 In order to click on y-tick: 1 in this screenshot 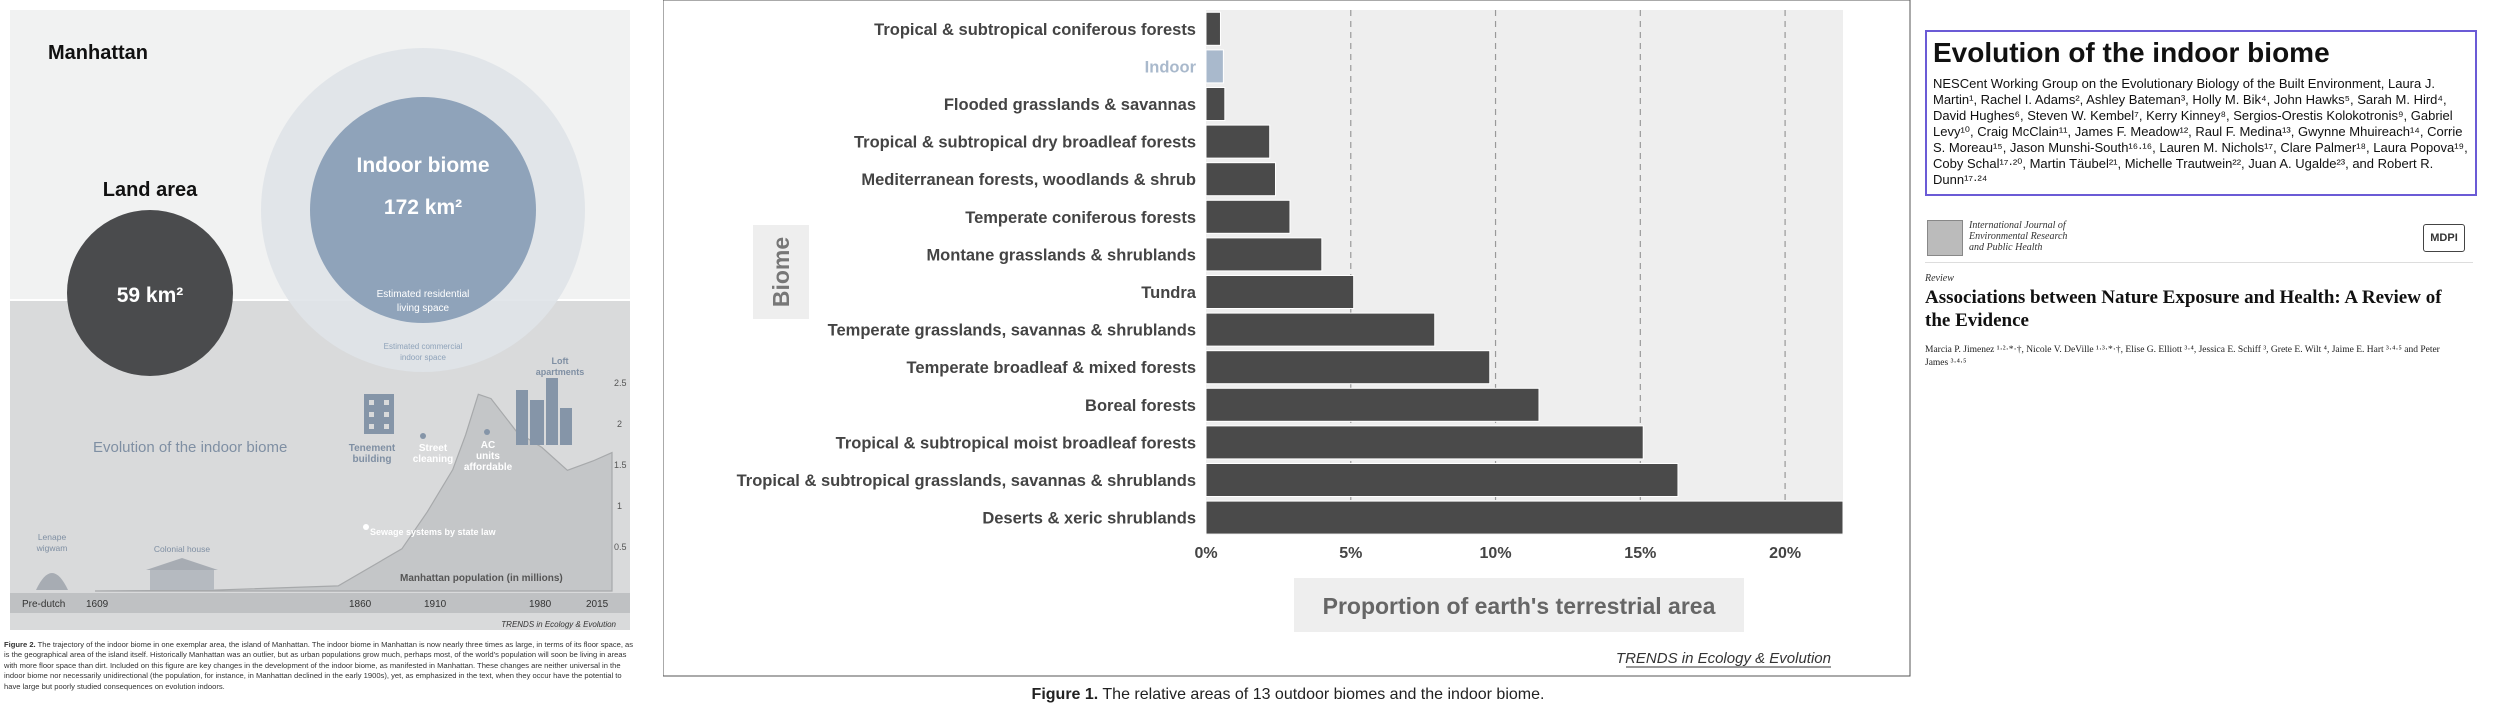, I will do `click(619, 506)`.